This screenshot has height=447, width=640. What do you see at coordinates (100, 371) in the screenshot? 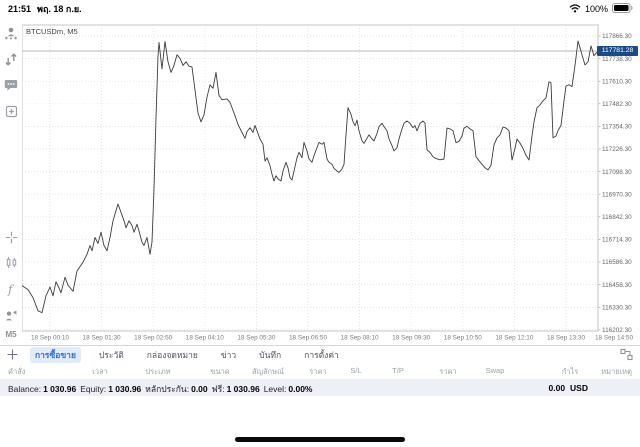
I see `column-header-1: เวลา` at bounding box center [100, 371].